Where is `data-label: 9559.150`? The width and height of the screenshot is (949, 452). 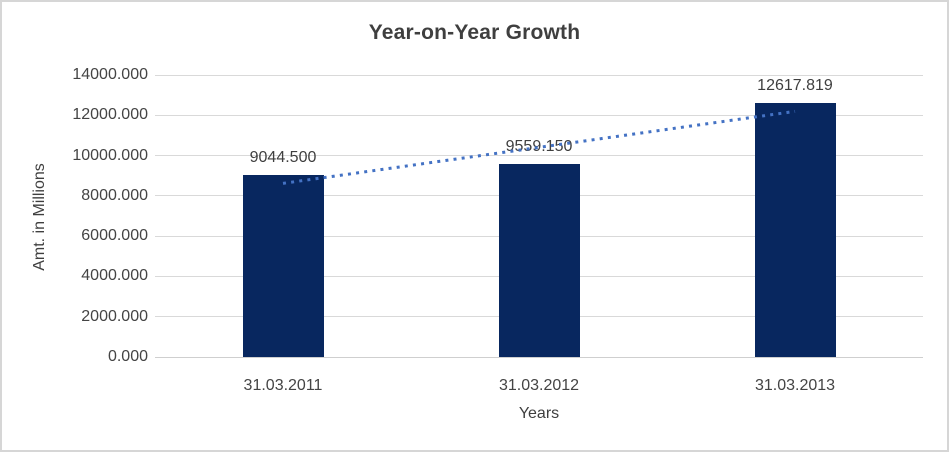 data-label: 9559.150 is located at coordinates (539, 147).